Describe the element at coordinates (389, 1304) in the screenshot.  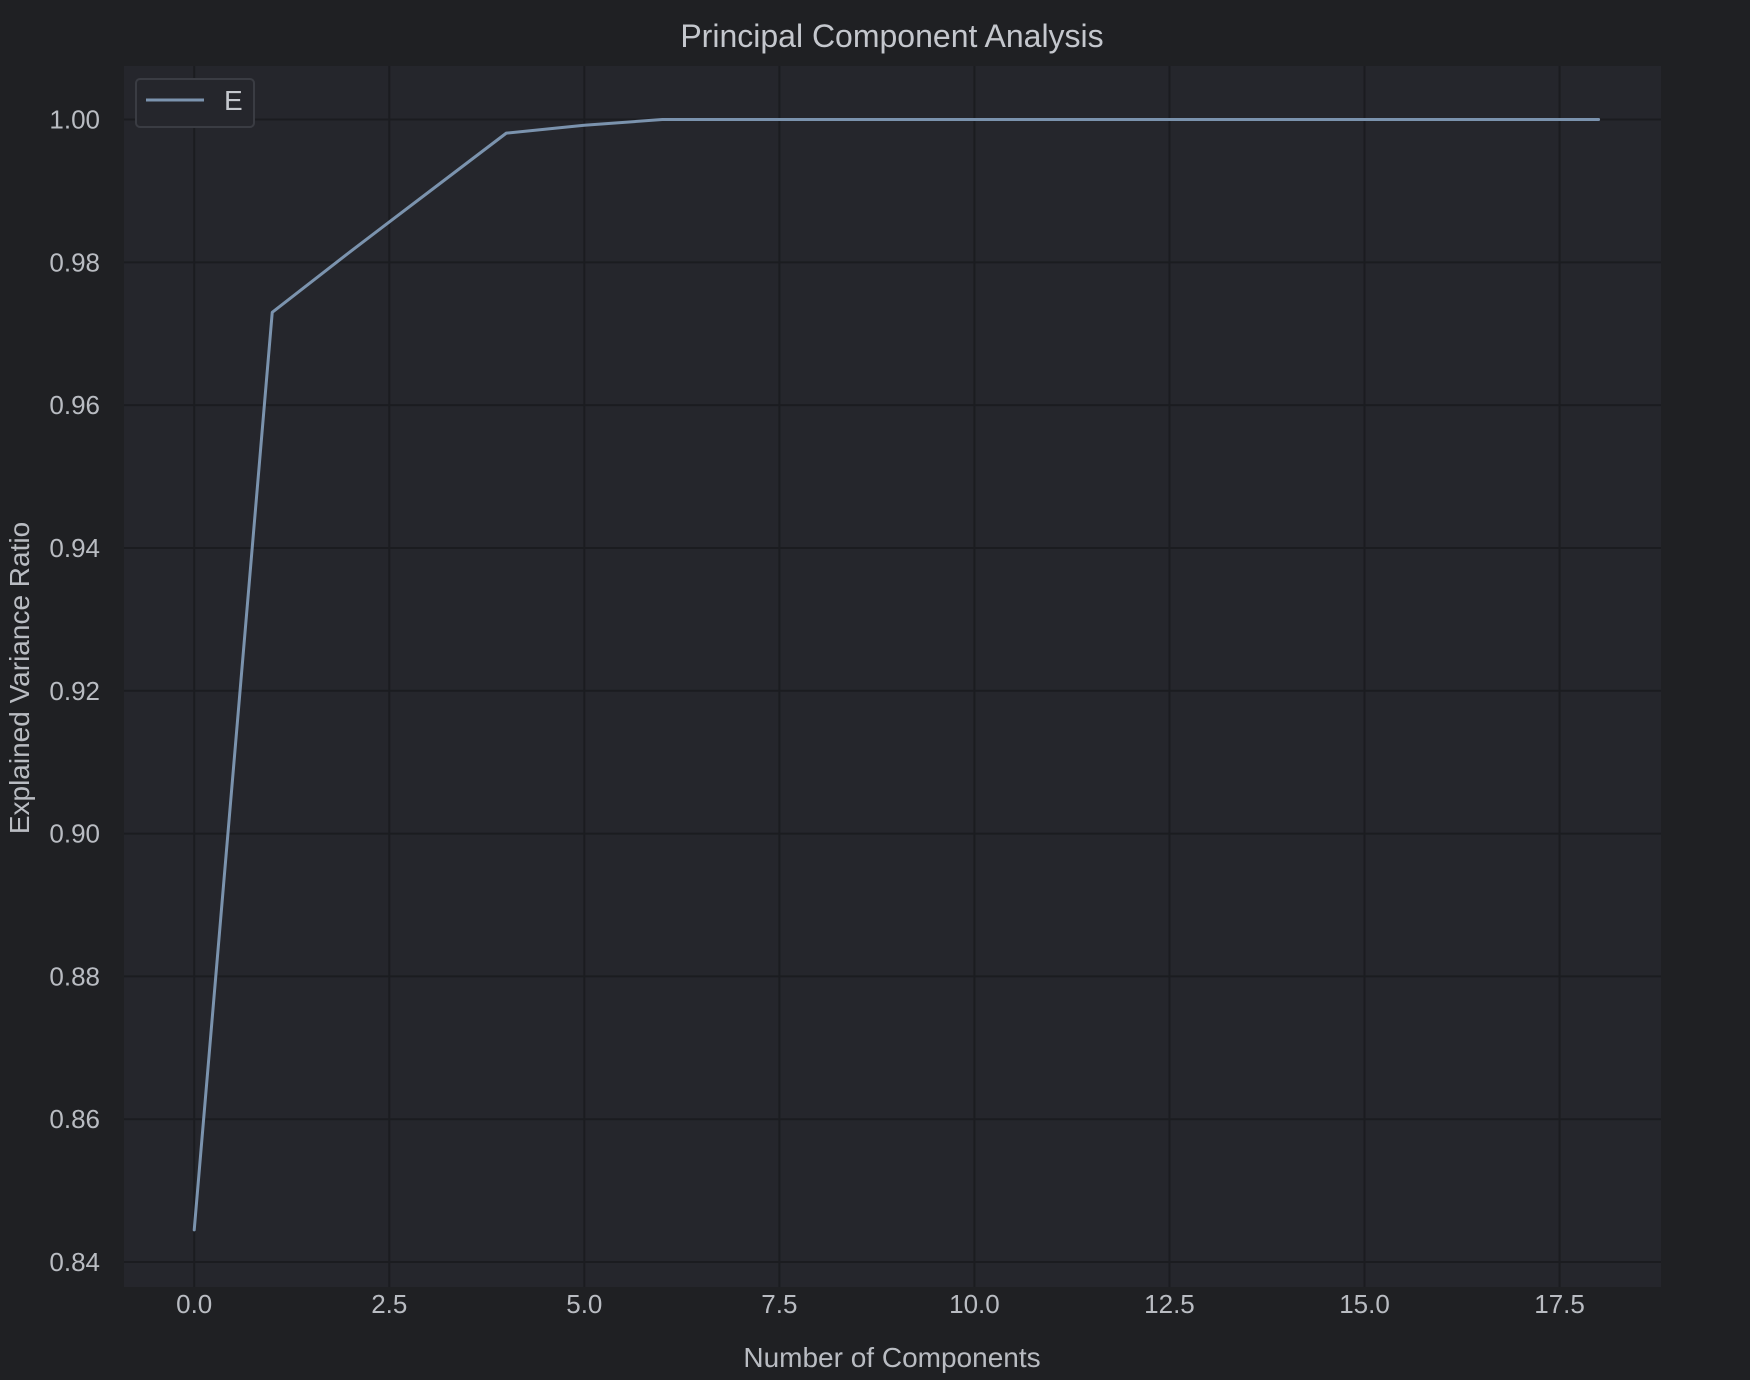
I see `x-tick-label: 2.5` at that location.